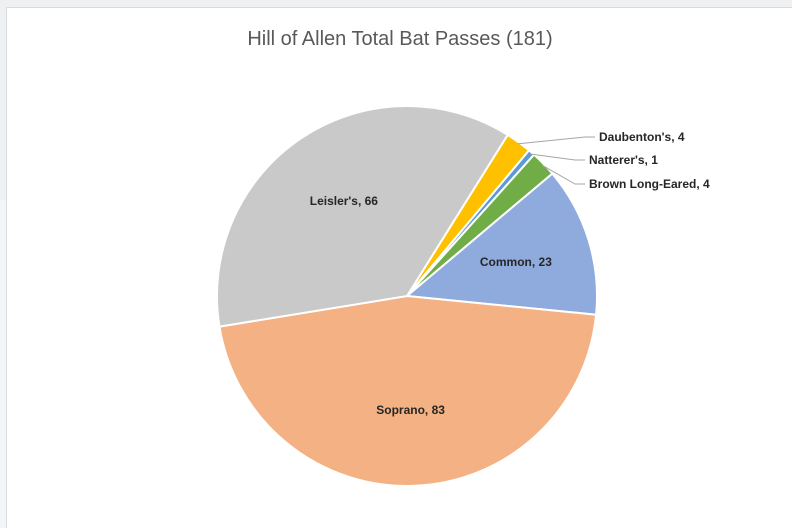  What do you see at coordinates (649, 184) in the screenshot?
I see `data-label-brown-long-eared: Brown Long-Eared, 4` at bounding box center [649, 184].